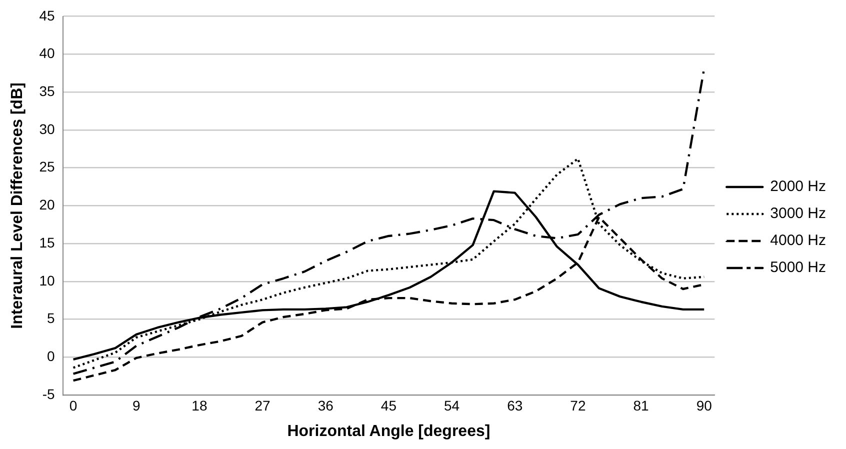 Image resolution: width=846 pixels, height=449 pixels. I want to click on y-tick-label: 25, so click(47, 166).